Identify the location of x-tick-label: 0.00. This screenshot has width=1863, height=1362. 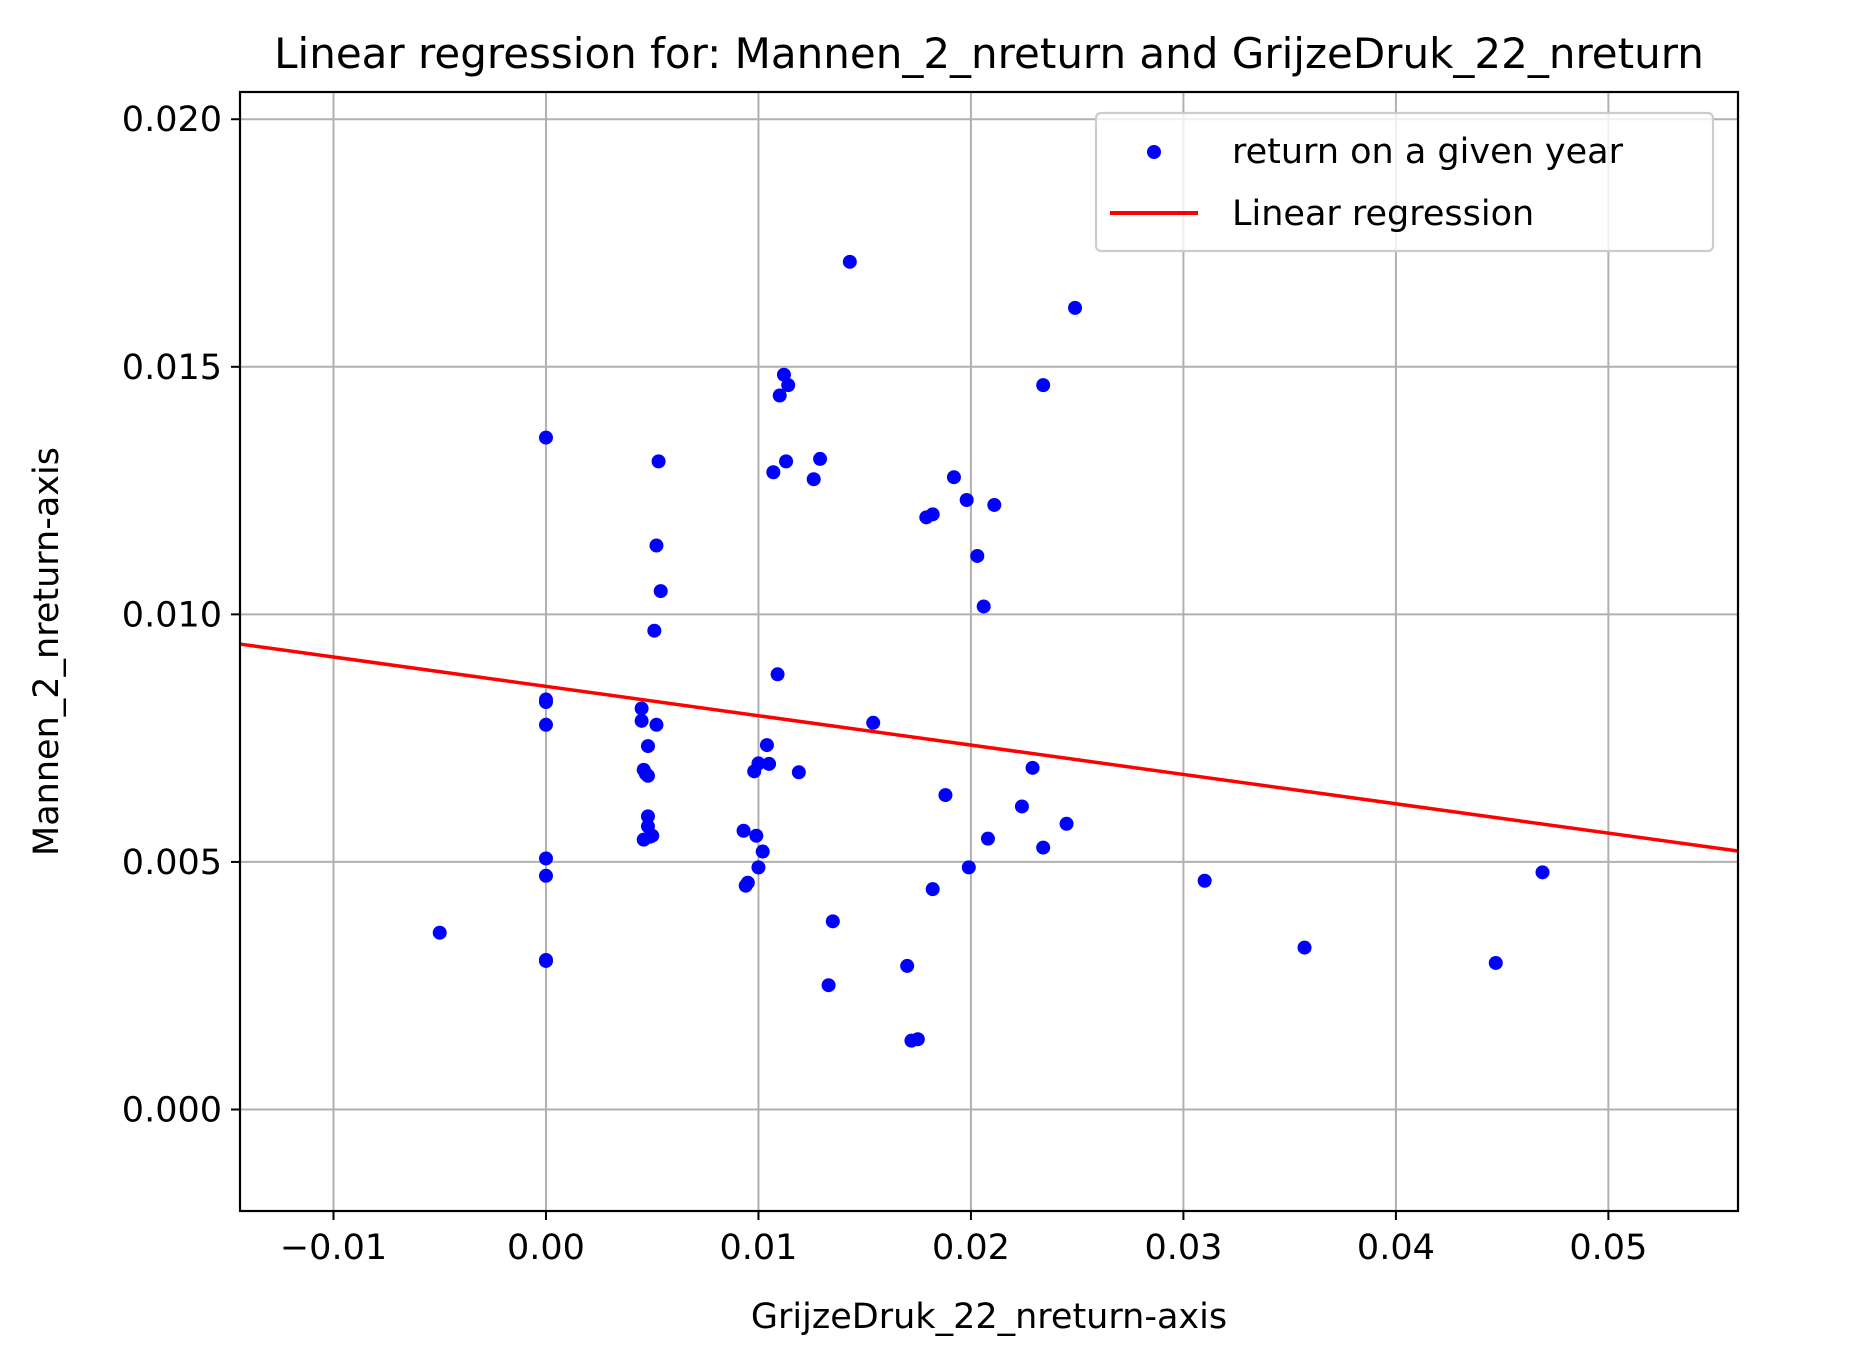
(546, 1248).